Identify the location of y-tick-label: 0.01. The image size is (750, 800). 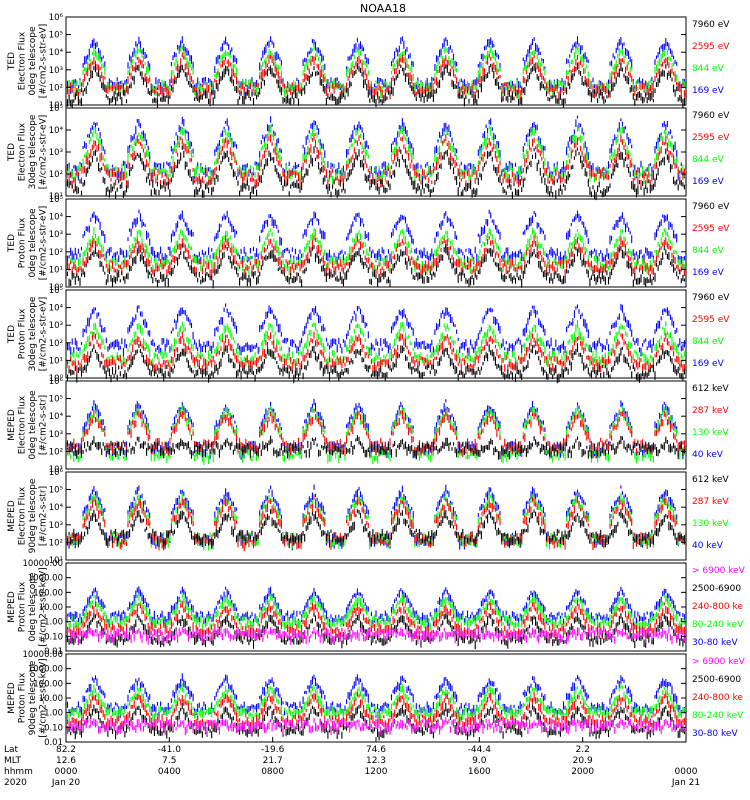
(53, 743).